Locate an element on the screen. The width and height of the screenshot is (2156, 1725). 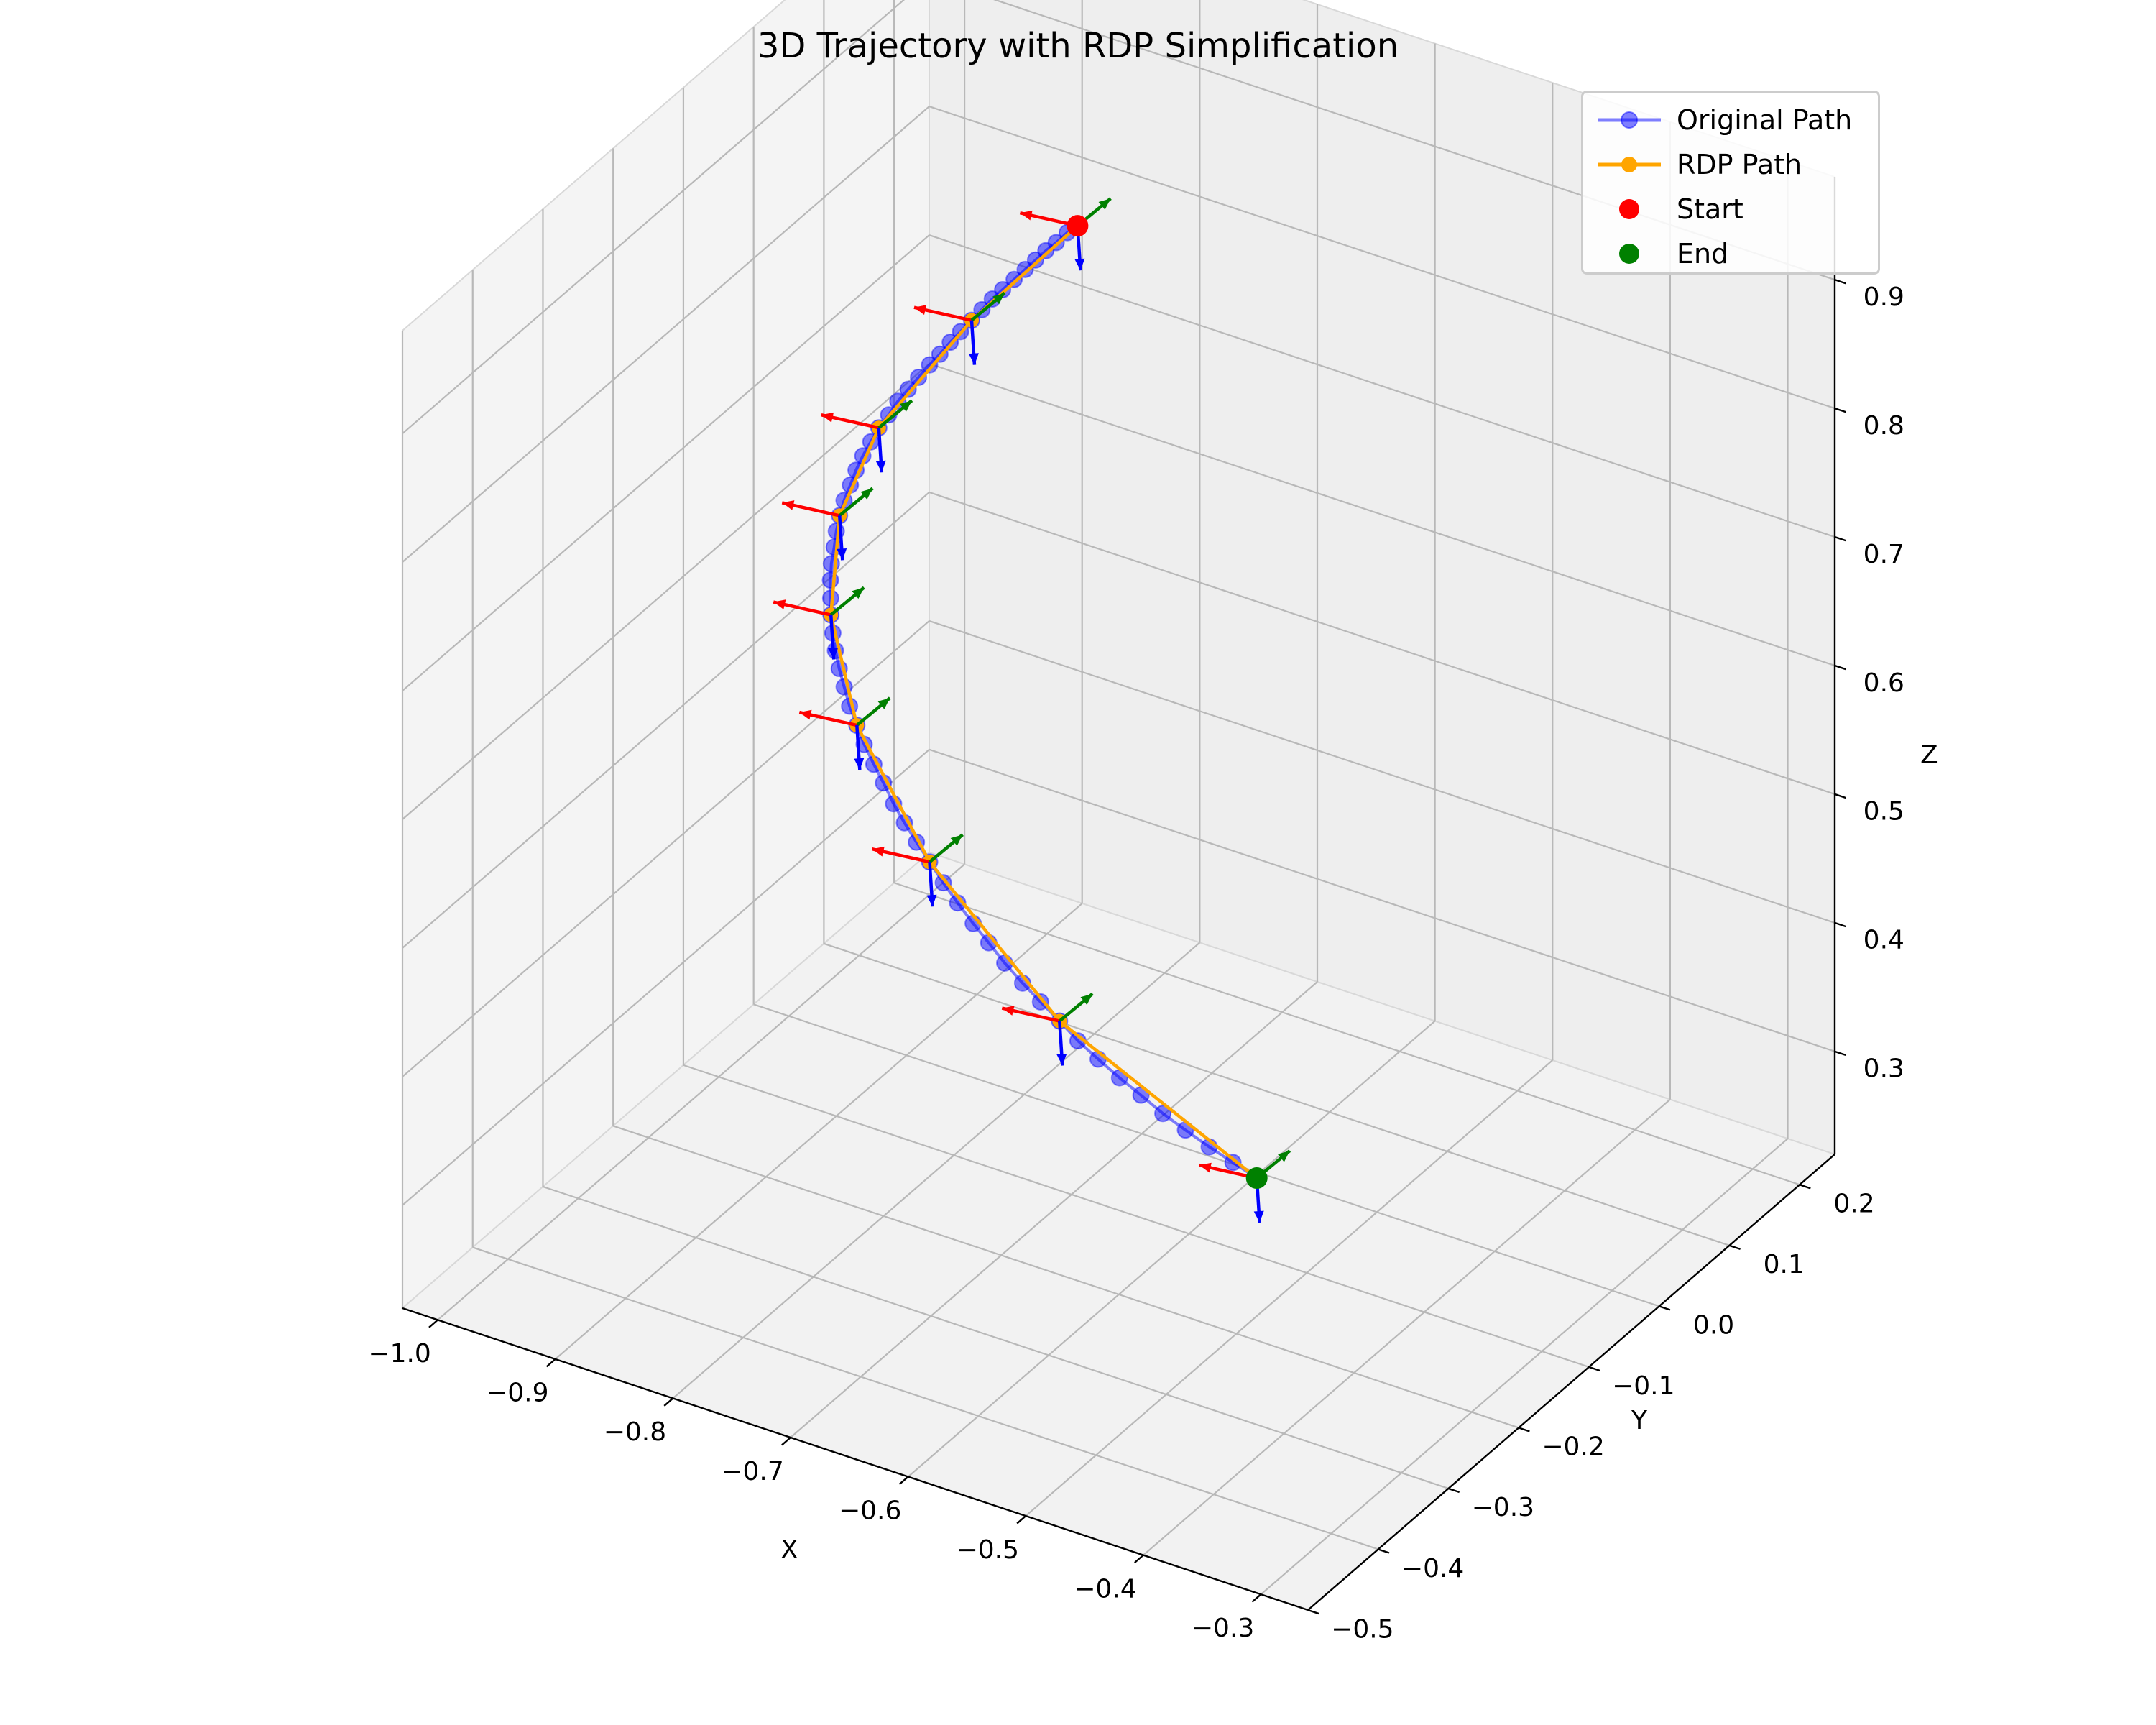
z-tick-label: 0.9 is located at coordinates (1884, 297).